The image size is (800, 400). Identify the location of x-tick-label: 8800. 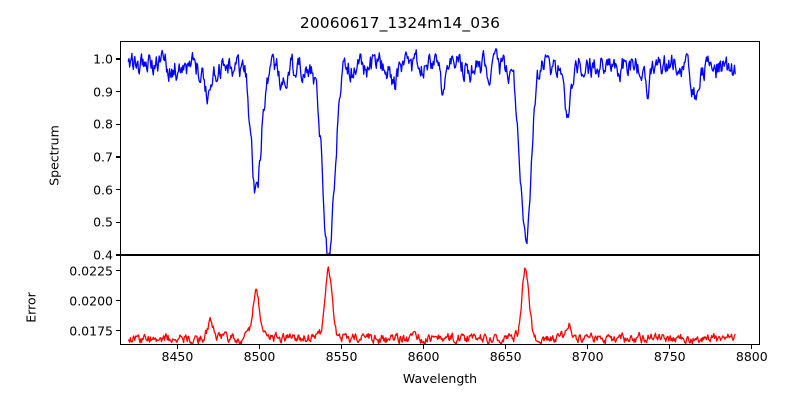
(751, 356).